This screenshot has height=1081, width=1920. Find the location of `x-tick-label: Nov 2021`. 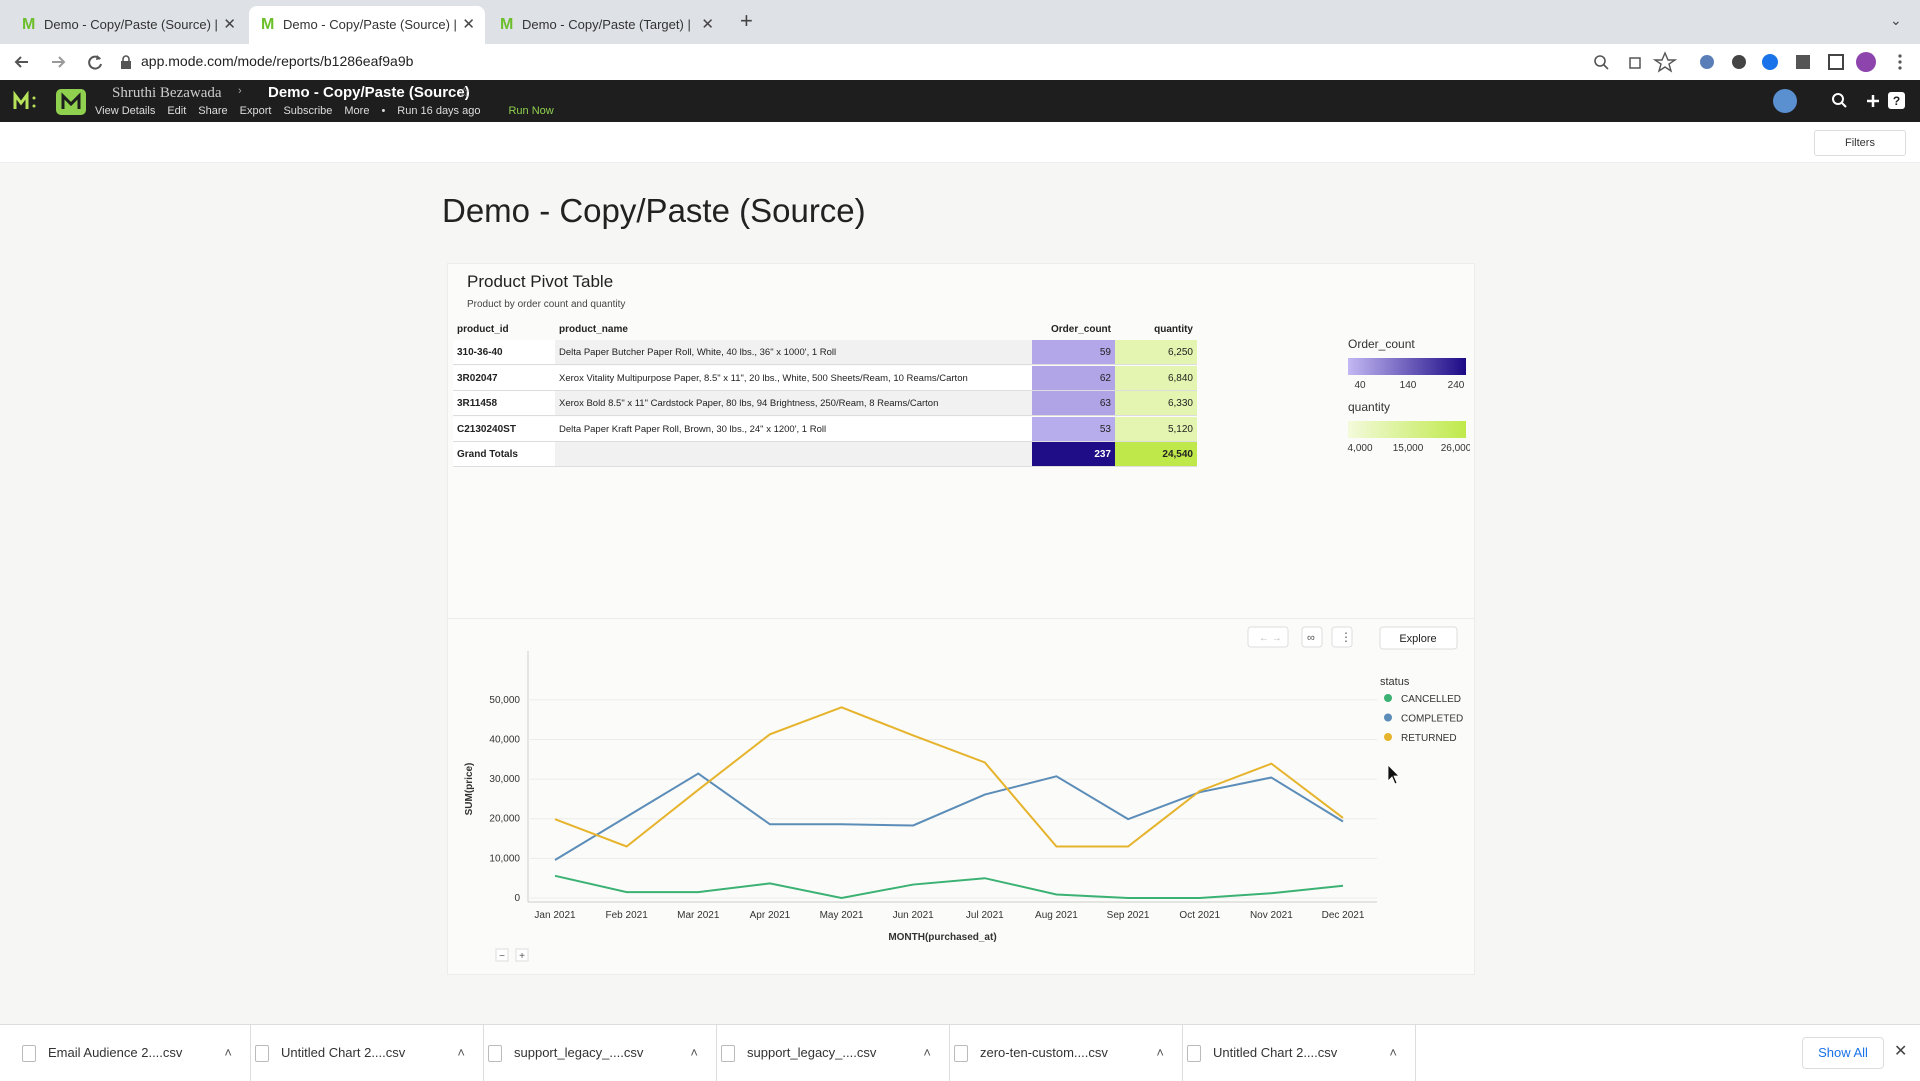

x-tick-label: Nov 2021 is located at coordinates (1271, 915).